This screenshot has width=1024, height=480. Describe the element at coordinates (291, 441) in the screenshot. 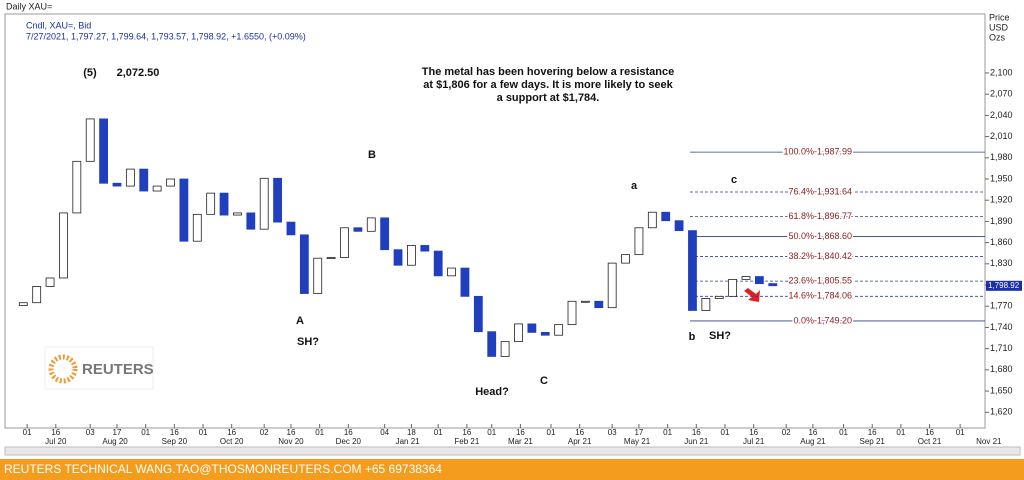

I see `month-label: Nov 20` at that location.